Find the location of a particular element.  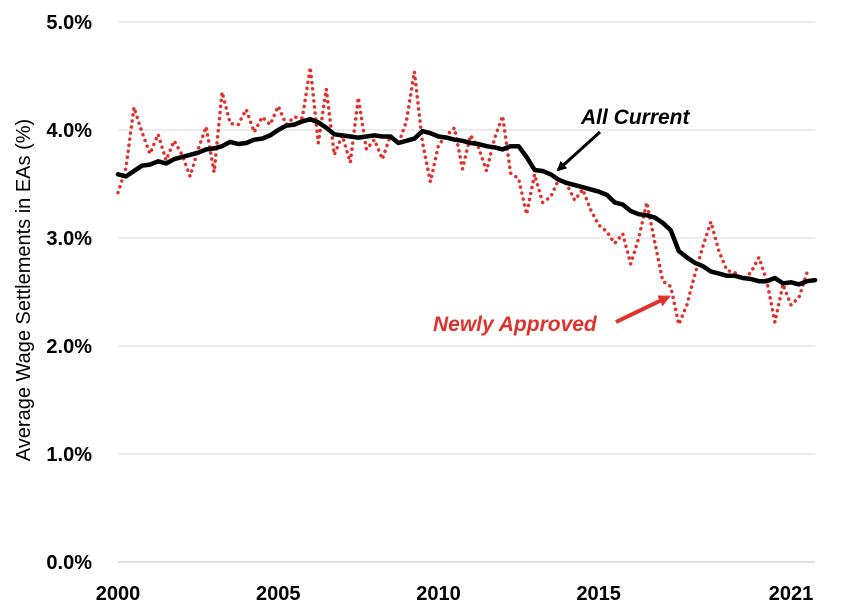

annotation-newly-approved-arrow is located at coordinates (643, 309).